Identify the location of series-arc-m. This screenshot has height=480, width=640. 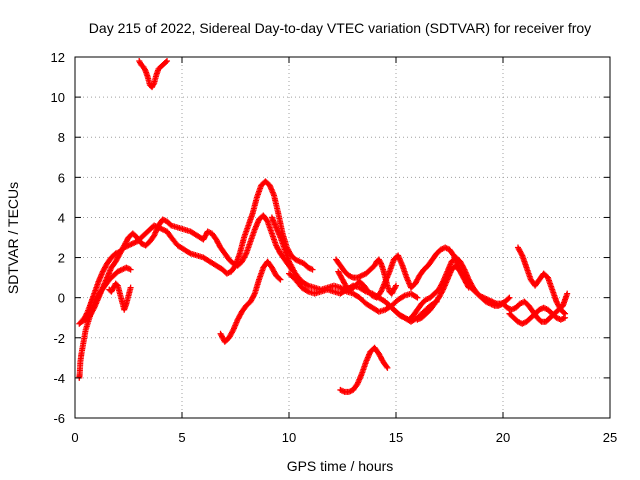
(443, 292).